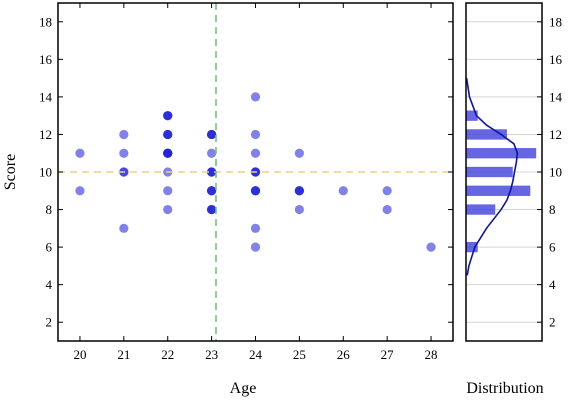 The width and height of the screenshot is (570, 405). Describe the element at coordinates (10, 172) in the screenshot. I see `y-axis-label: Score` at that location.